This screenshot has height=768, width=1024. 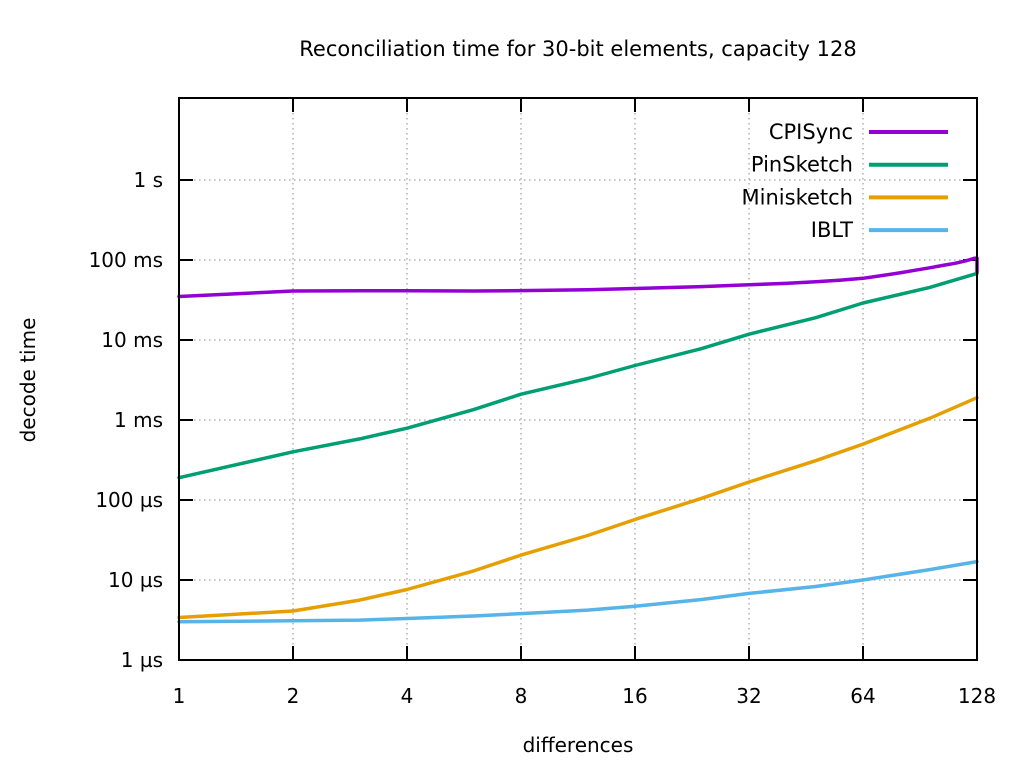 I want to click on legend-label-cpisync: CPISync, so click(x=811, y=132).